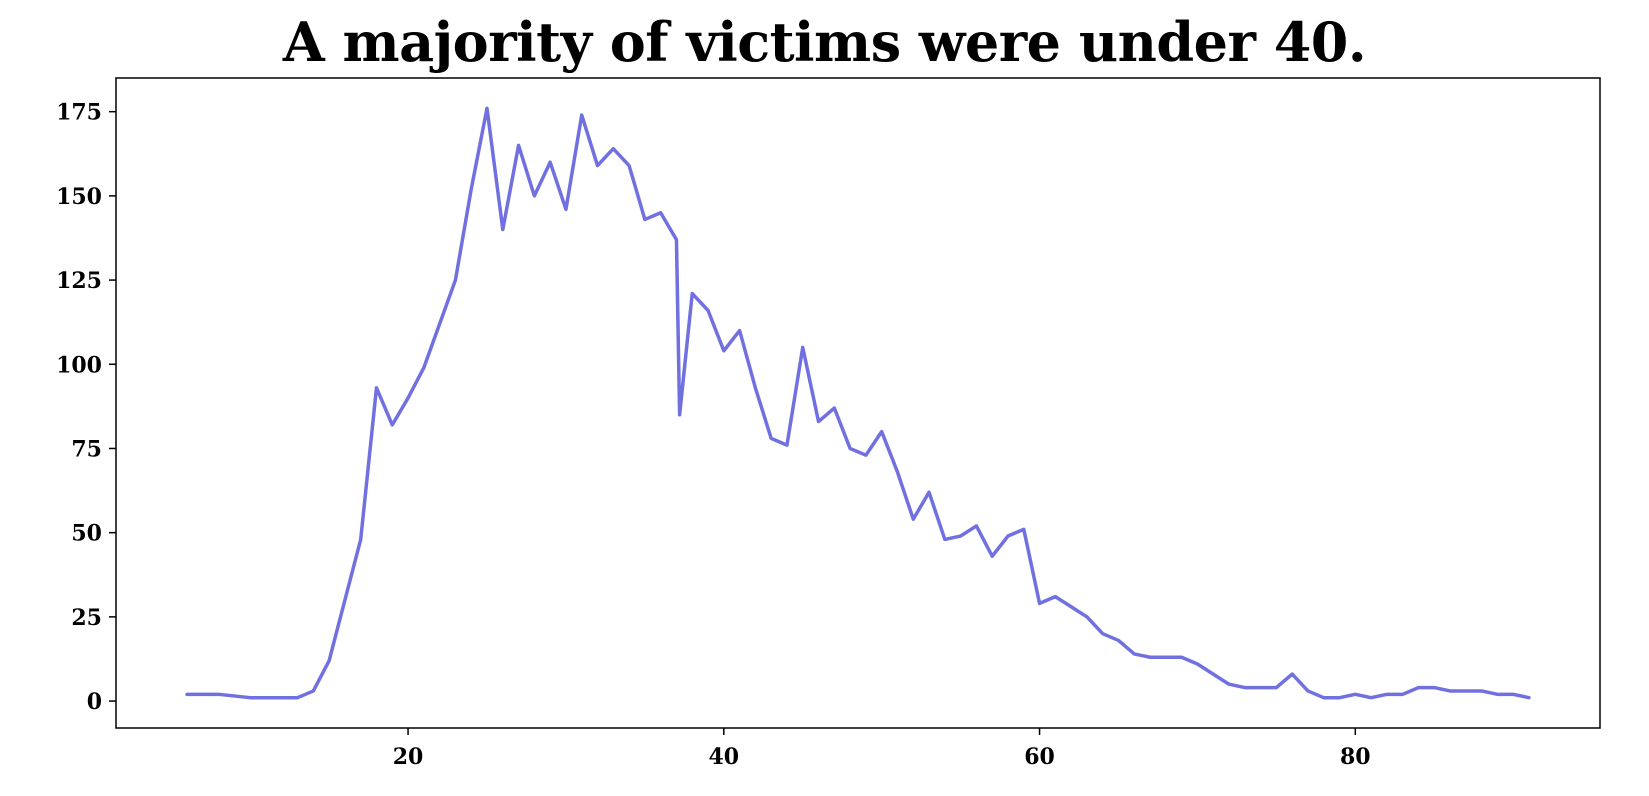  I want to click on x-axis: 20 40 60 80, so click(882, 749).